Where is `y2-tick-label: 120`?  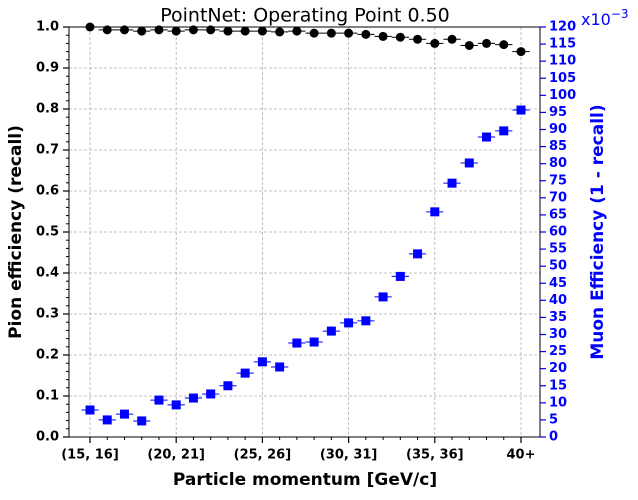 y2-tick-label: 120 is located at coordinates (562, 27).